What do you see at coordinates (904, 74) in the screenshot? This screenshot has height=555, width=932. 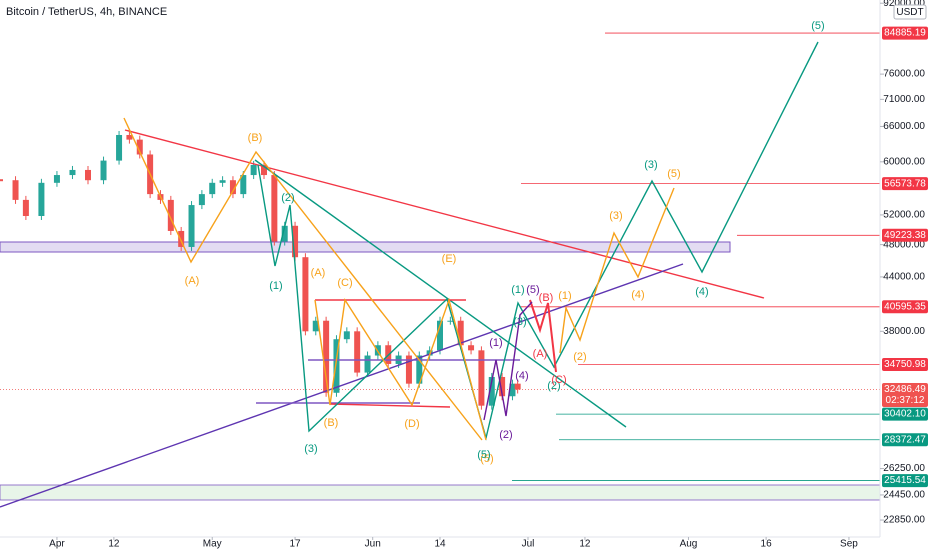 I see `y-tick-label: 76000.00` at bounding box center [904, 74].